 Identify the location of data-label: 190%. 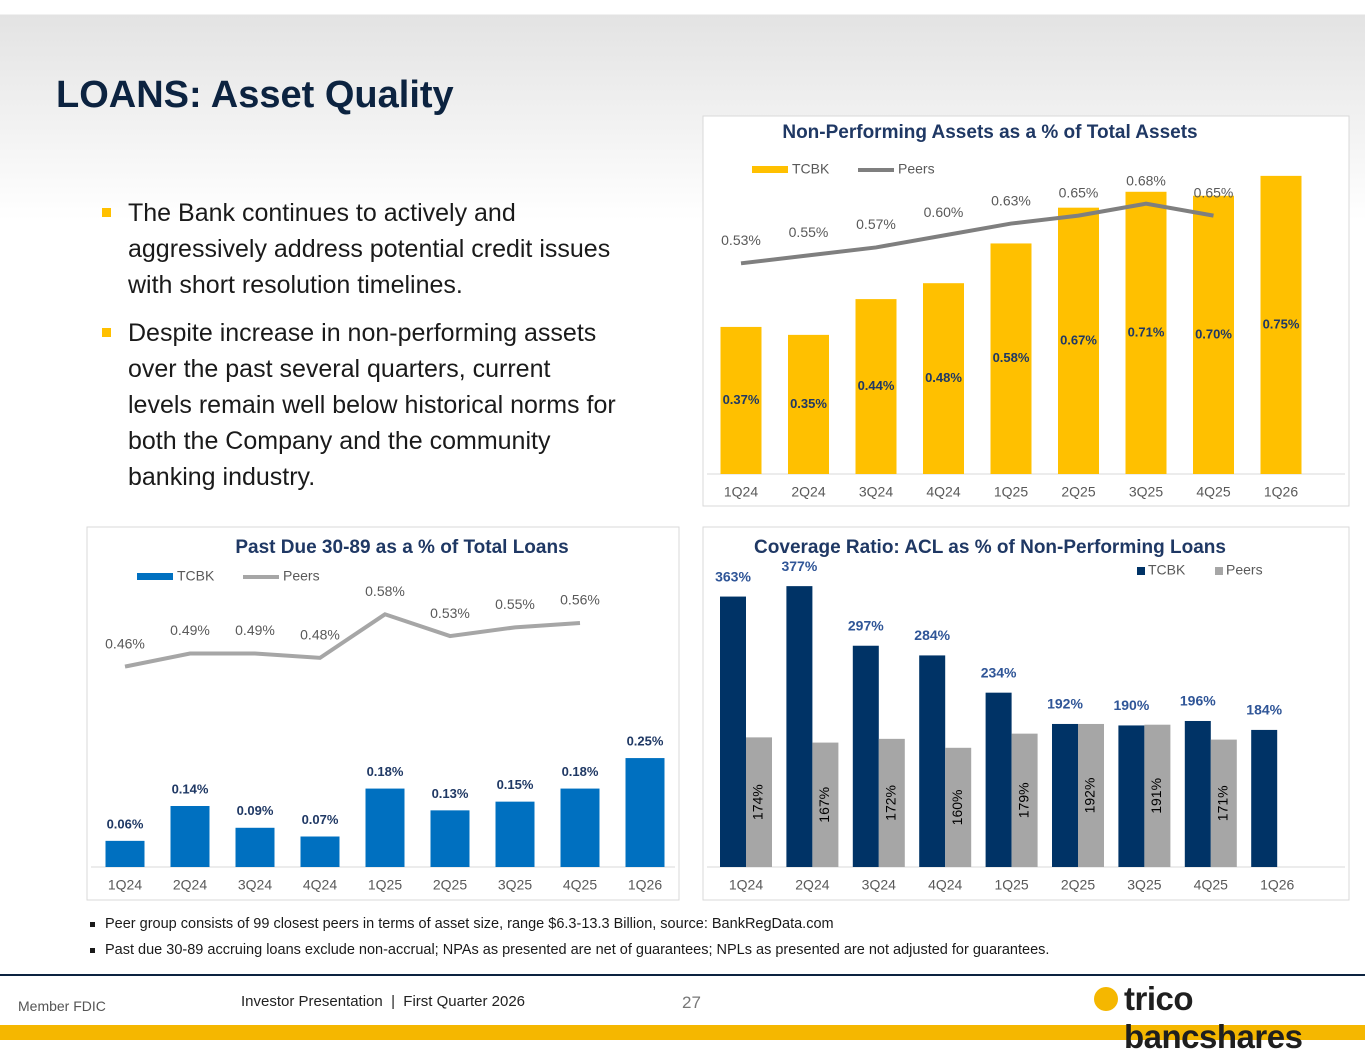
(1131, 705).